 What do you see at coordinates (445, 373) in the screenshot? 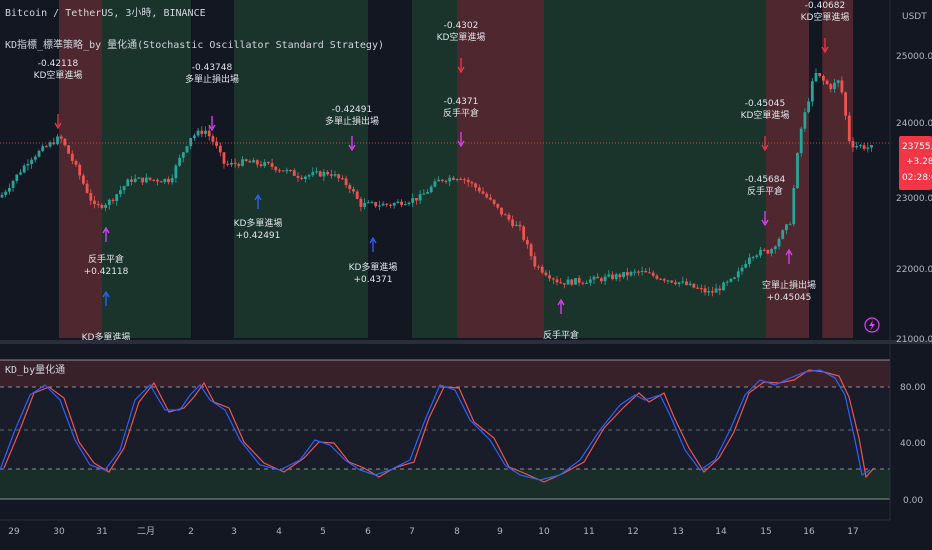
I see `overbought-band` at bounding box center [445, 373].